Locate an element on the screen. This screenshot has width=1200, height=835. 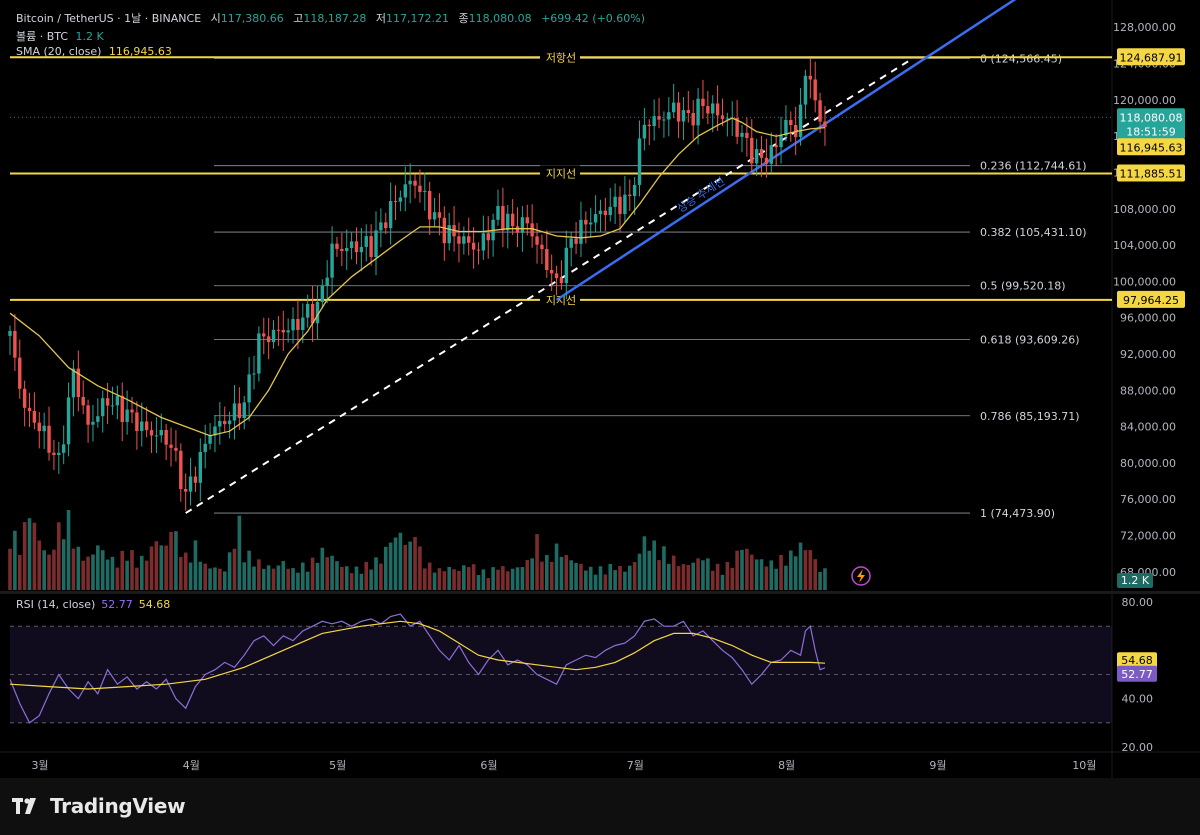
rsi-tag-label: 52.77 is located at coordinates (1137, 674).